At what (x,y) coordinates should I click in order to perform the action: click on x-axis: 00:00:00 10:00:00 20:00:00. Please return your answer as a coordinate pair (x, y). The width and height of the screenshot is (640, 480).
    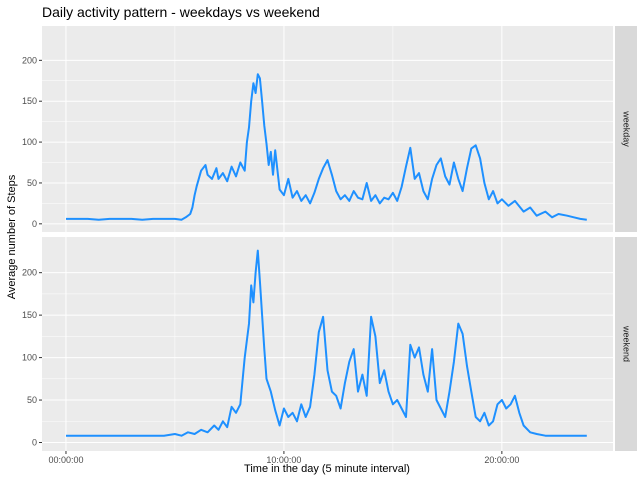
    Looking at the image, I should click on (283, 458).